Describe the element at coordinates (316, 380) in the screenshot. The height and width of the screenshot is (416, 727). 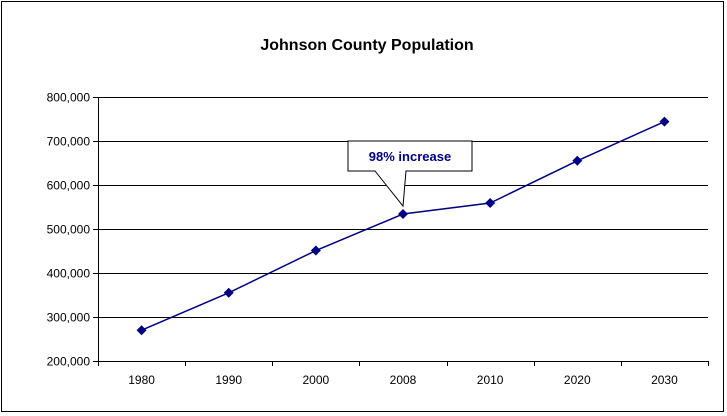
I see `x-tick-label: 2000` at that location.